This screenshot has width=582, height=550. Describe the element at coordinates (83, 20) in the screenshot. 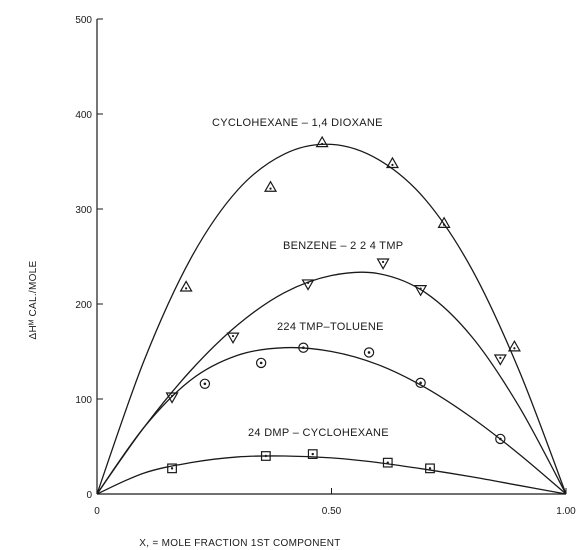

I see `y-tick-label: 500` at that location.